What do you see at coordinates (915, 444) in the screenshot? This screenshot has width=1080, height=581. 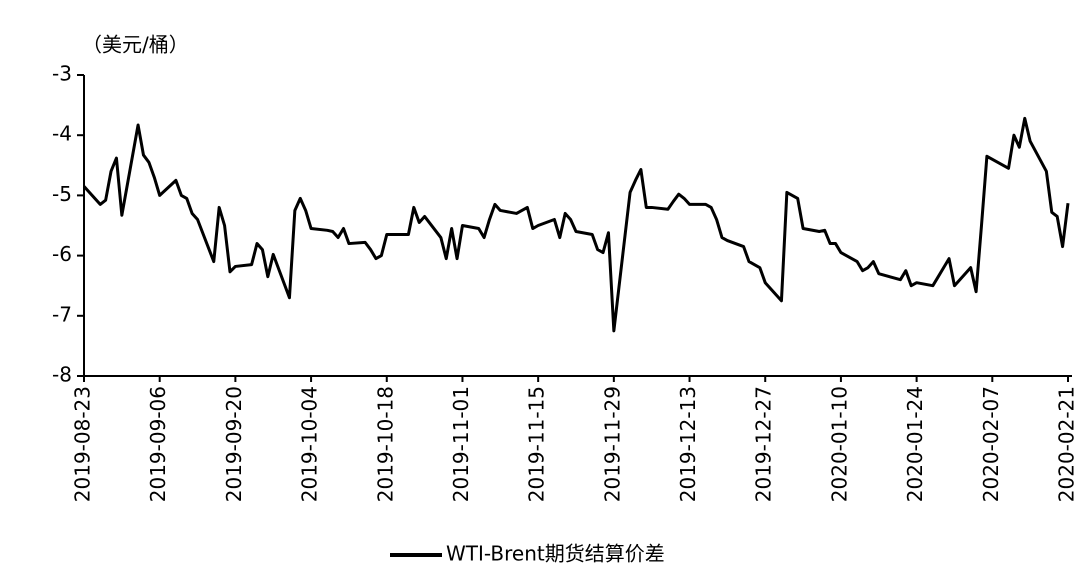 I see `x-tick-label: 2020-01-24` at bounding box center [915, 444].